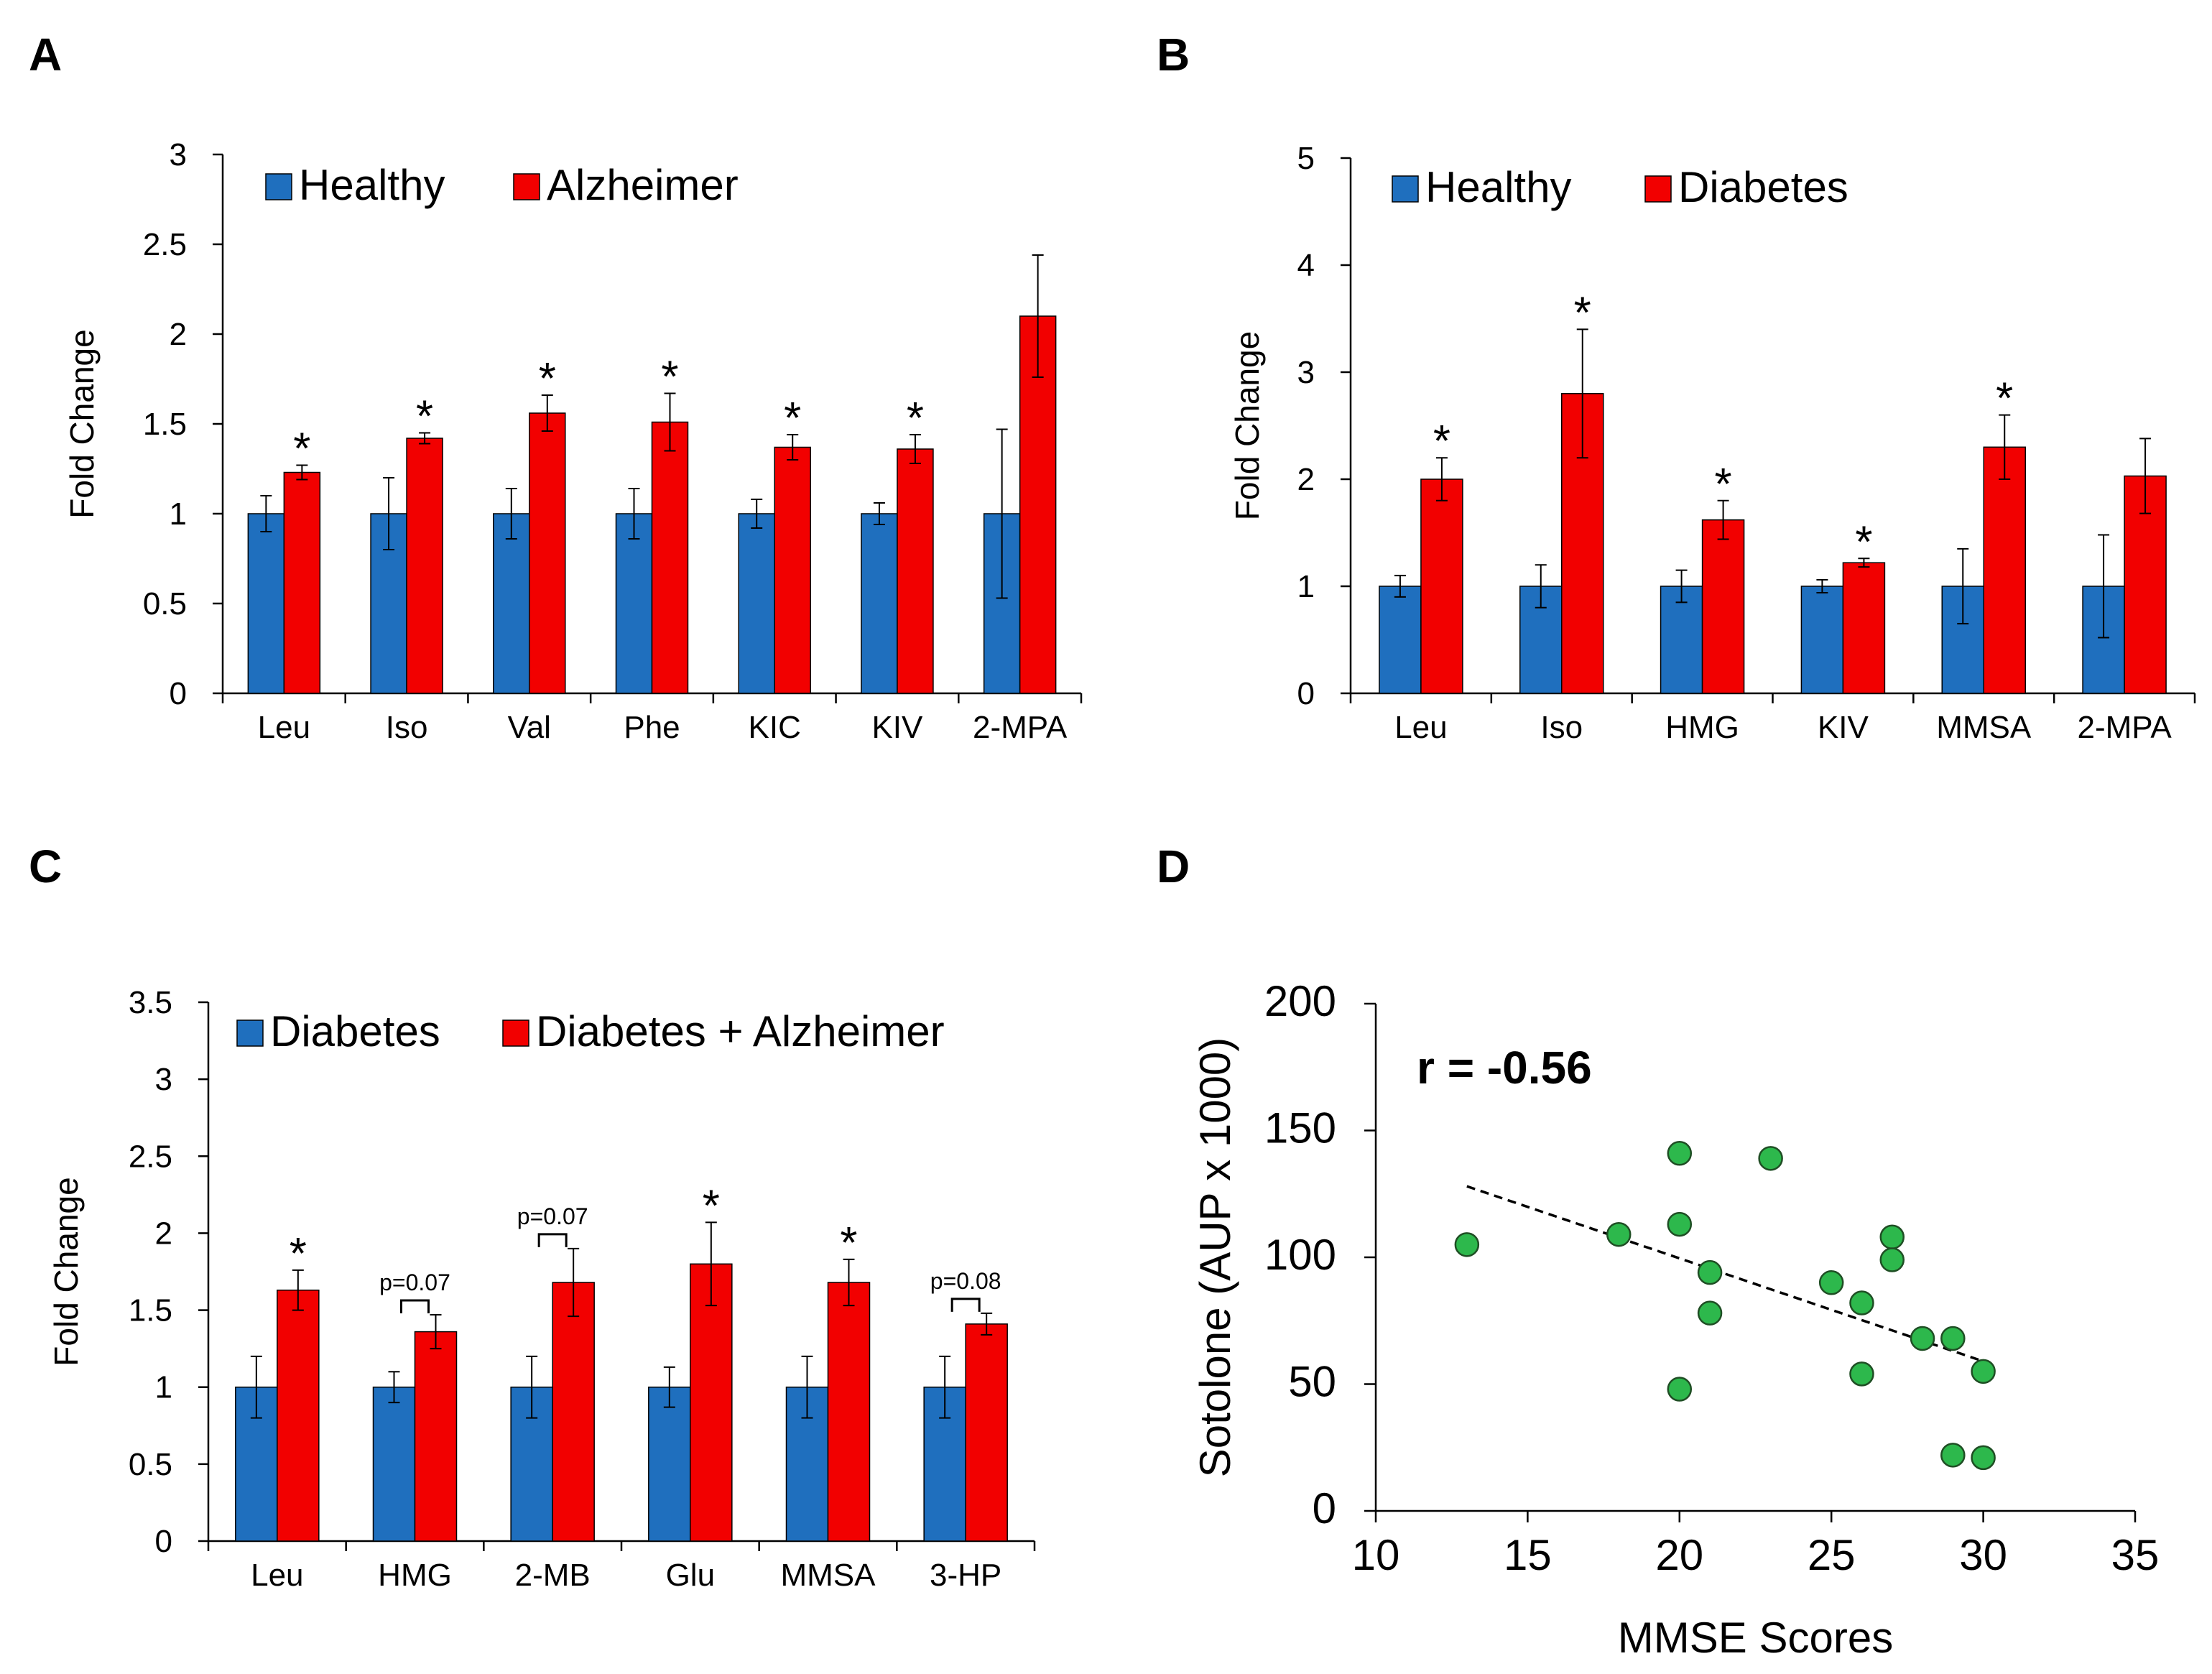 The height and width of the screenshot is (1674, 2212). I want to click on y-axis-title: Sotolone (AUP x 1000), so click(1215, 1257).